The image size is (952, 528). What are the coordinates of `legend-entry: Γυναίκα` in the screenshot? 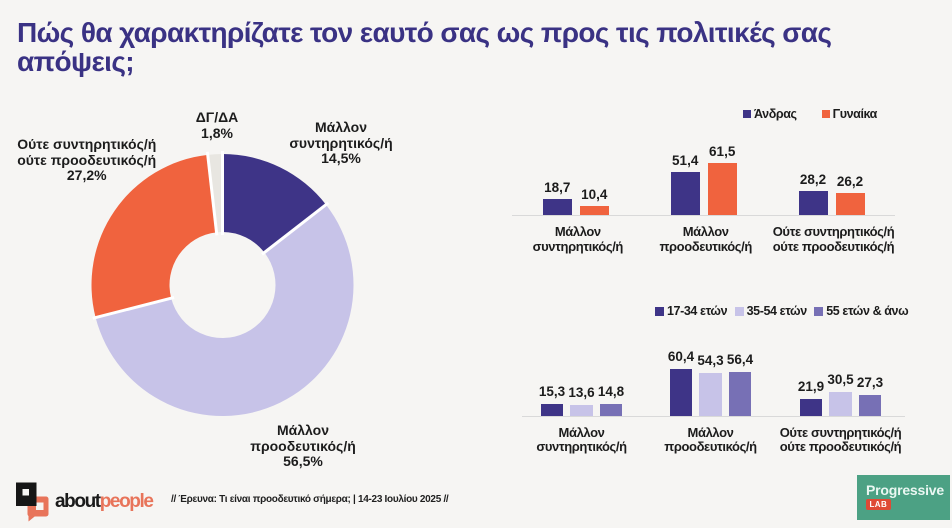 It's located at (849, 114).